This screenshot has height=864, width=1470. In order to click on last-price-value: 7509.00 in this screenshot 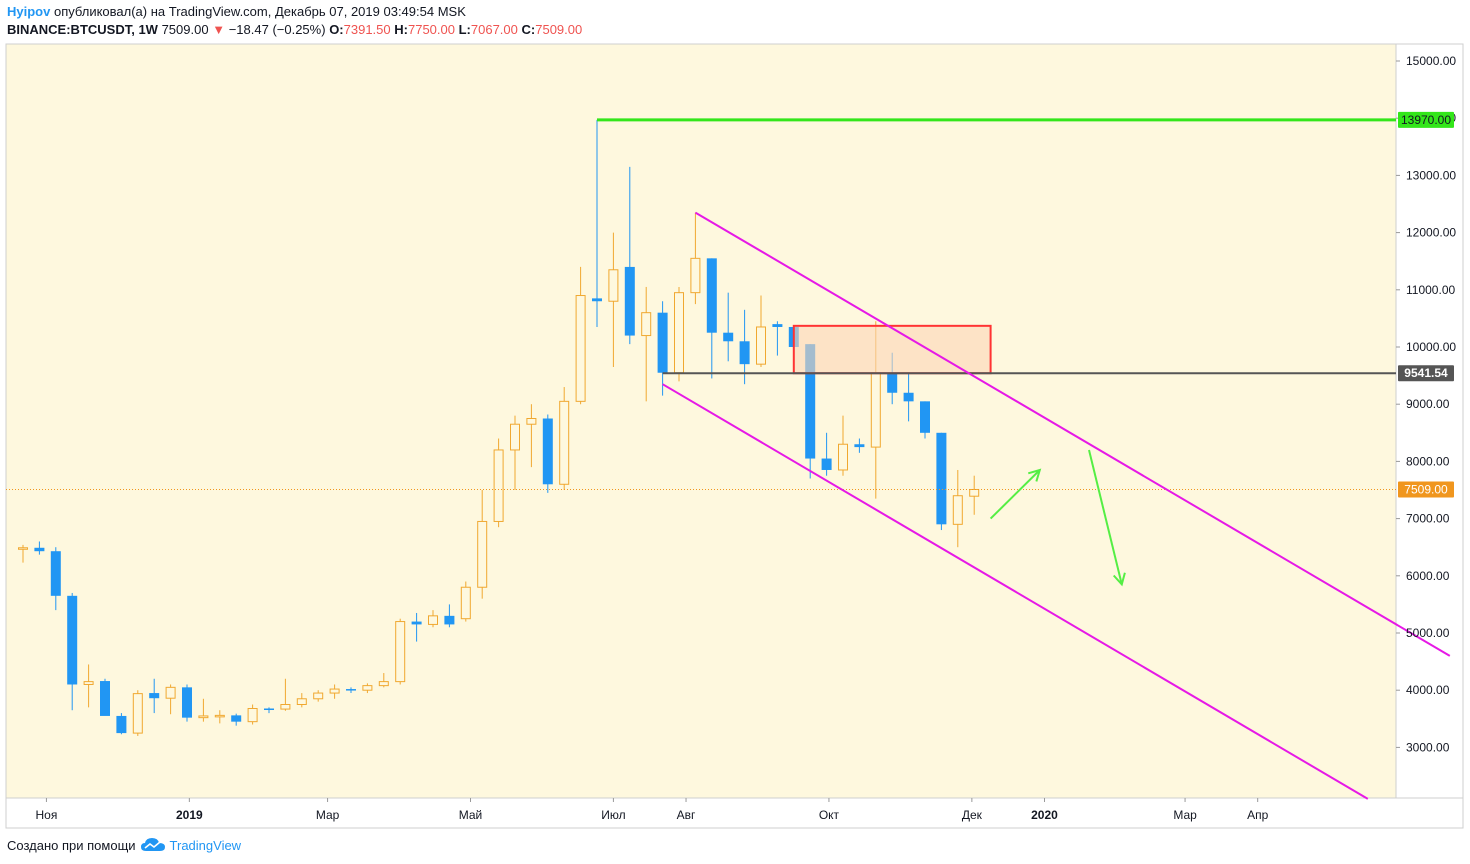, I will do `click(185, 29)`.